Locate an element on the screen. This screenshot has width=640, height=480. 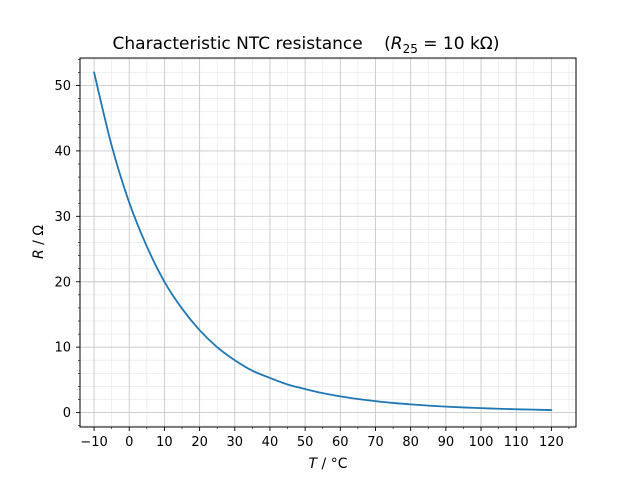
x-tick-label: 50 is located at coordinates (305, 442).